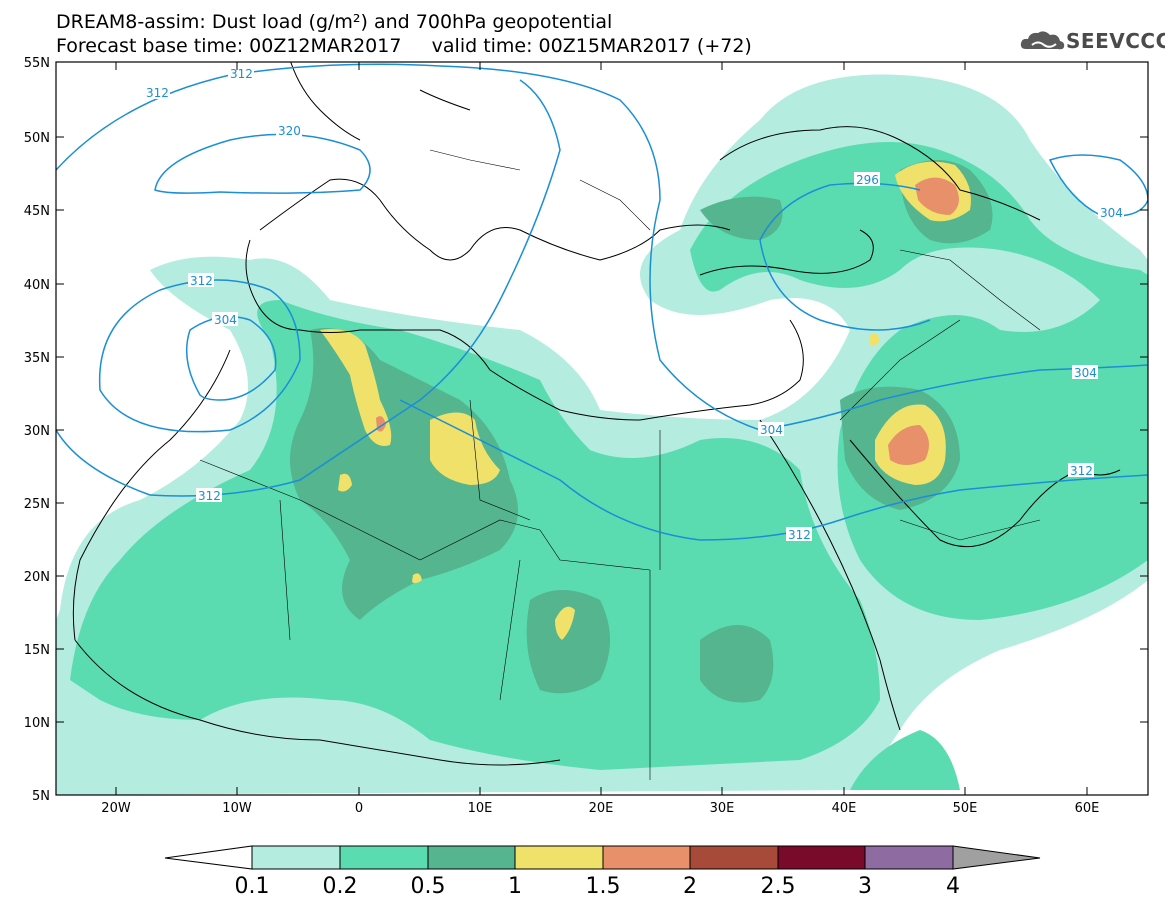 The image size is (1165, 907). What do you see at coordinates (208, 857) in the screenshot?
I see `colorbar-low-arrow` at bounding box center [208, 857].